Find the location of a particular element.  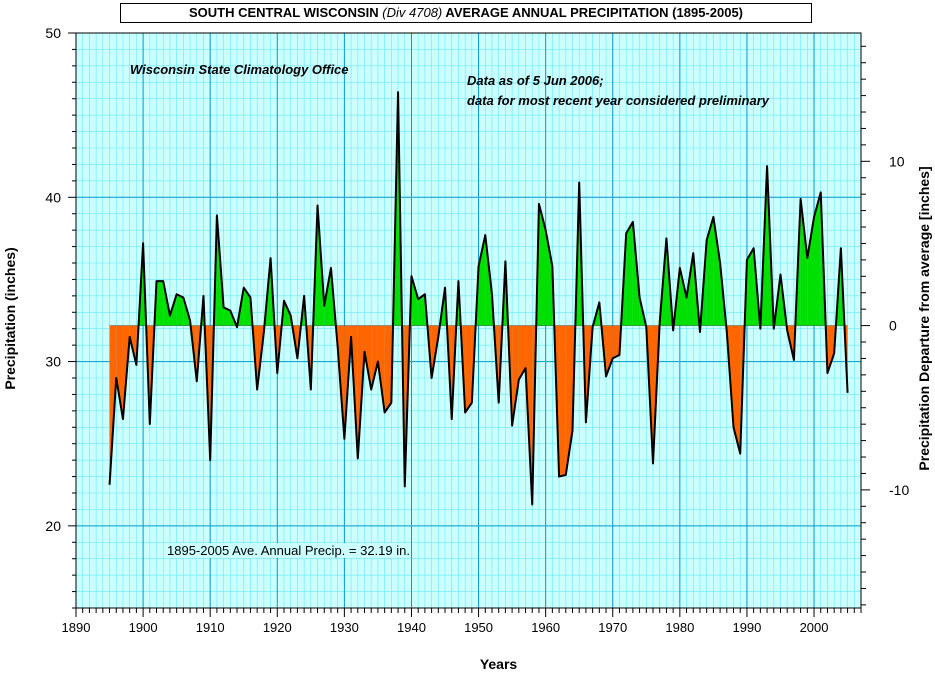

x-tick-label: 1900 is located at coordinates (143, 627).